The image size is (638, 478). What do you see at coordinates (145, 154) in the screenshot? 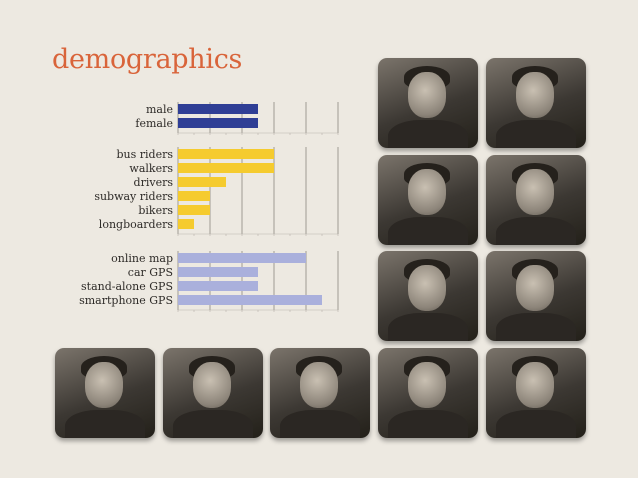
I see `category-label: bus riders` at bounding box center [145, 154].